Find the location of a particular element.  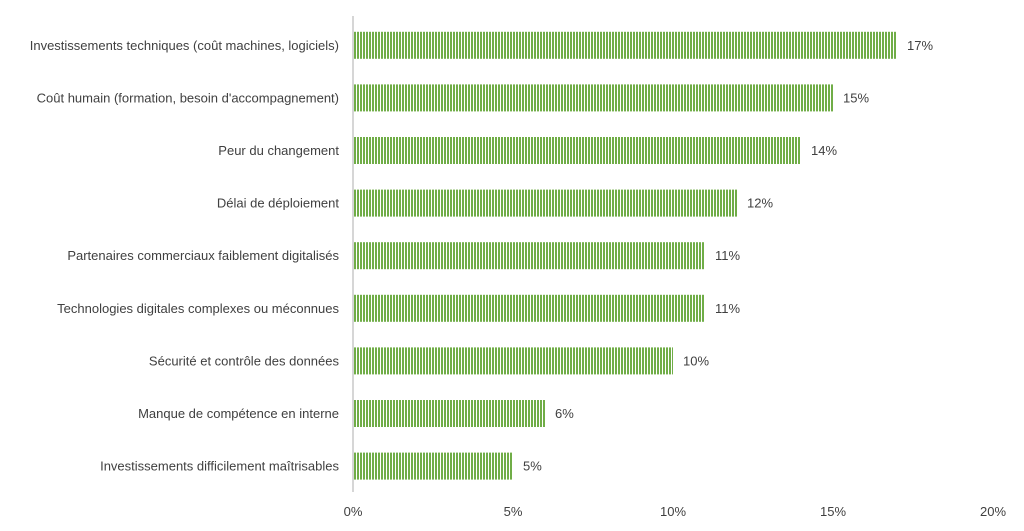

data-label: 5% is located at coordinates (532, 466).